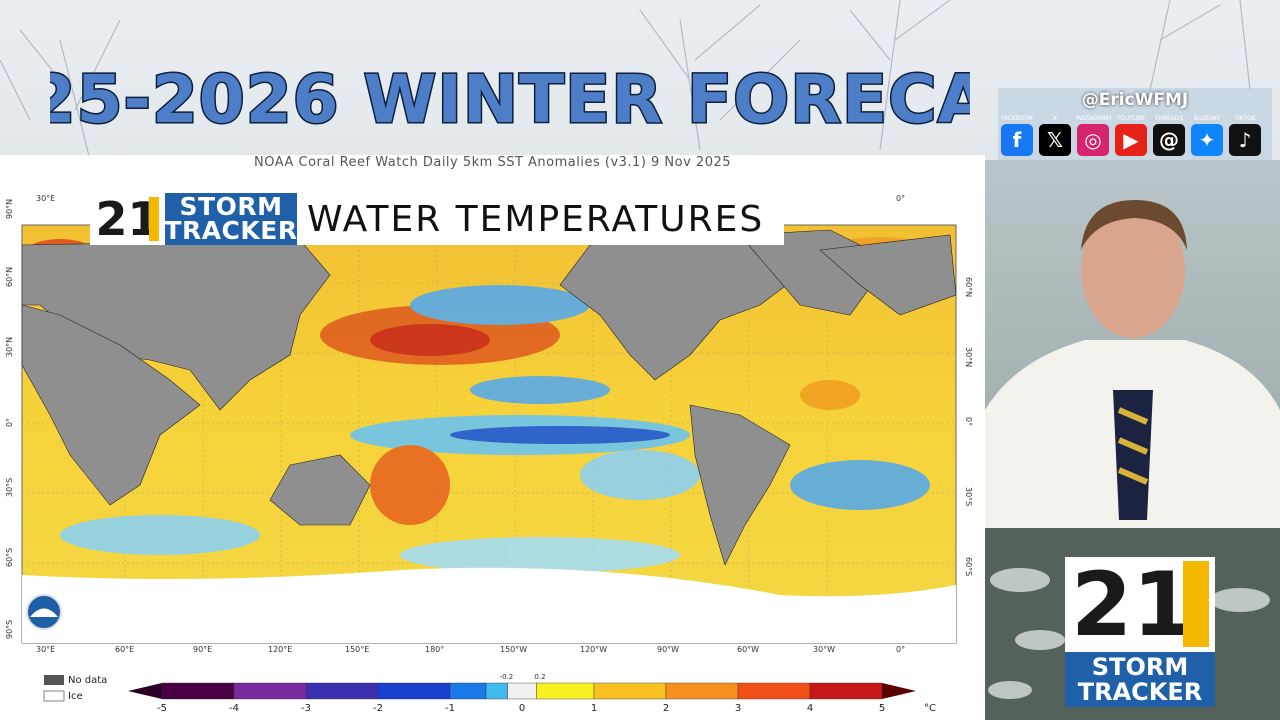  I want to click on social-youtube-label: youtube, so click(1131, 118).